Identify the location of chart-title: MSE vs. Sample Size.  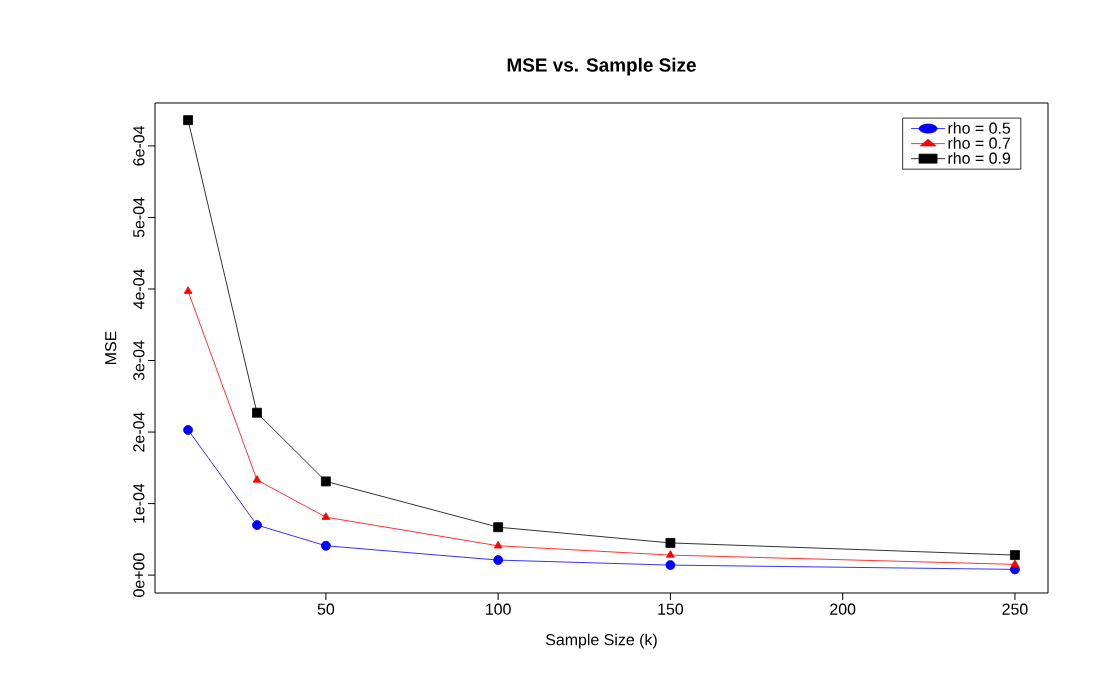
(601, 66).